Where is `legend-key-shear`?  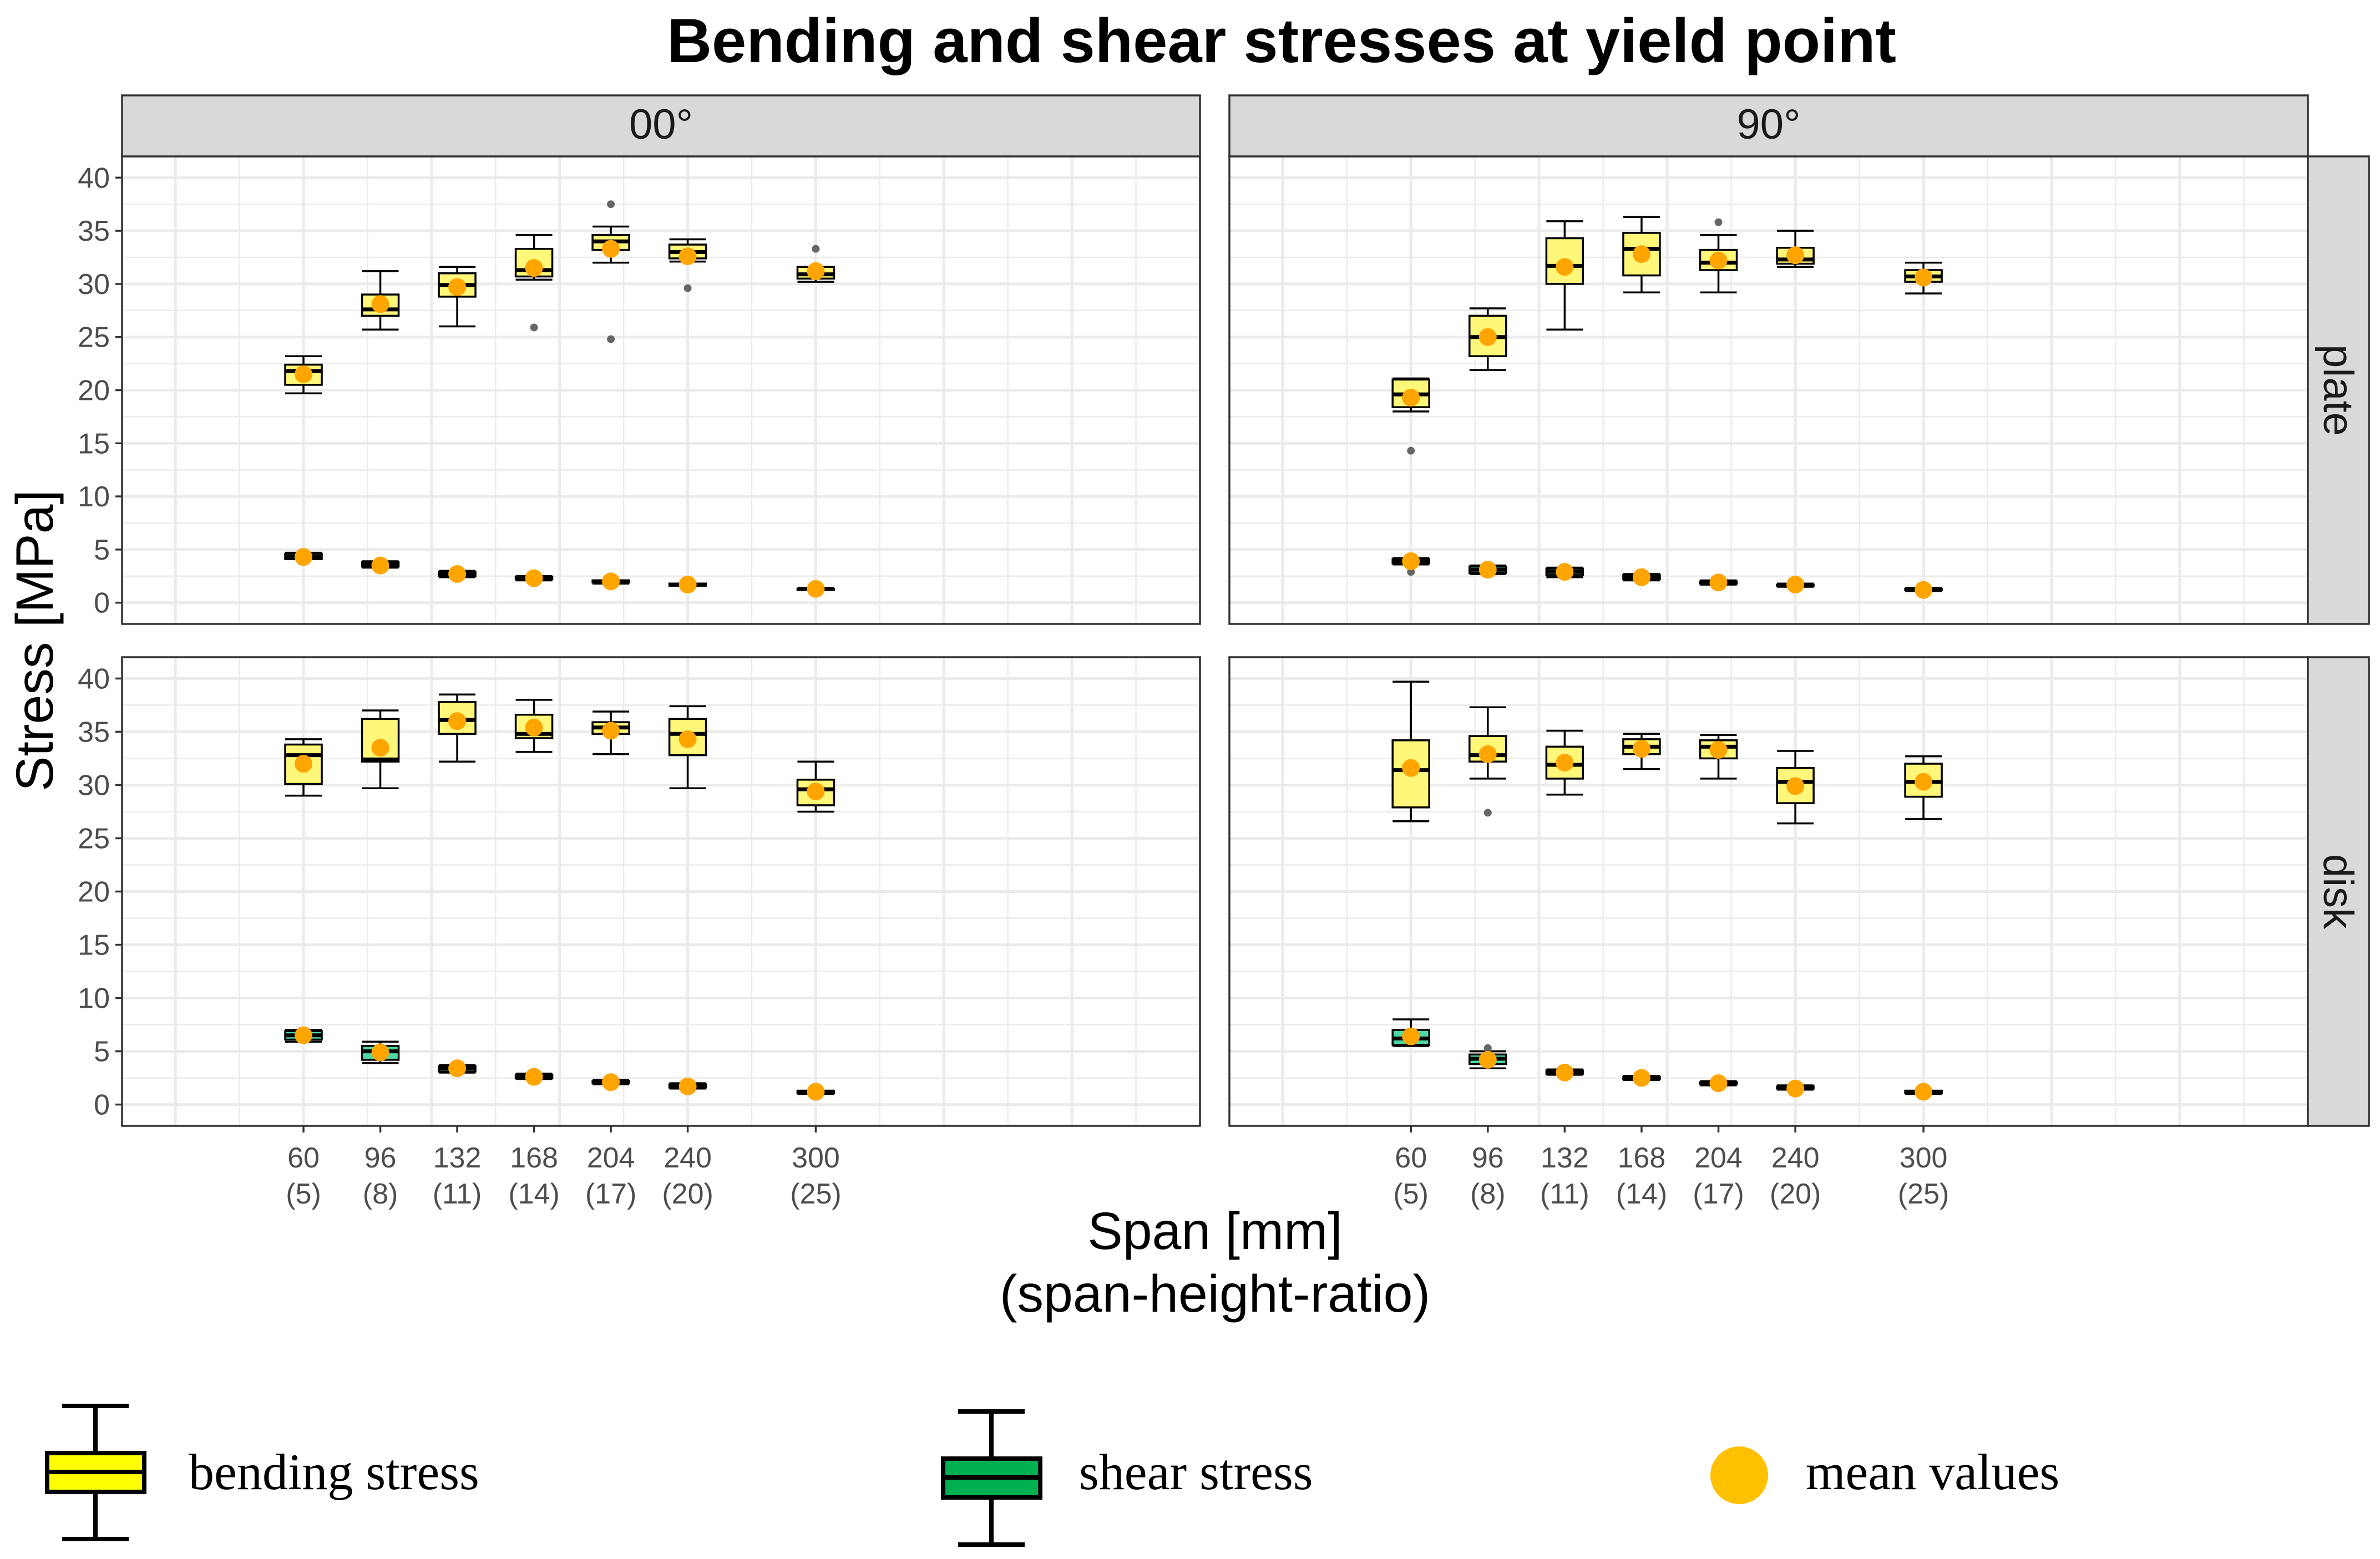
legend-key-shear is located at coordinates (991, 1478).